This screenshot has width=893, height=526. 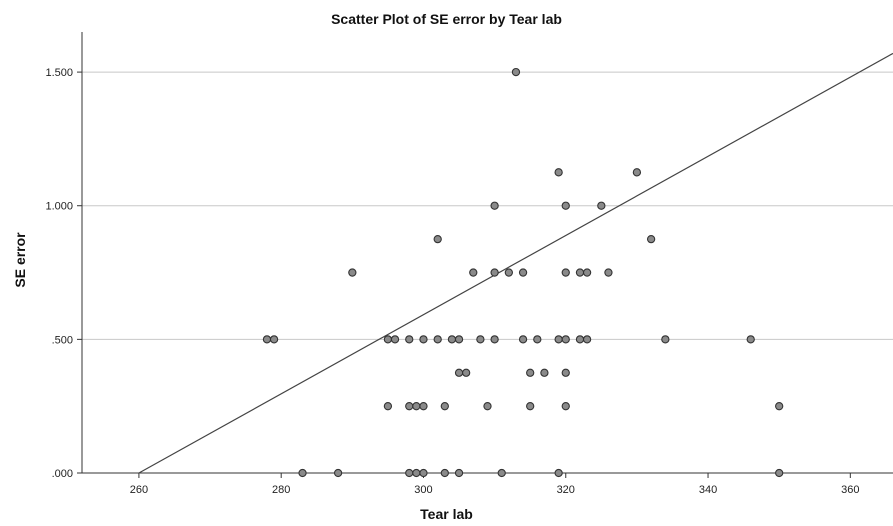 I want to click on y-tick-label: 1.000, so click(x=59, y=207).